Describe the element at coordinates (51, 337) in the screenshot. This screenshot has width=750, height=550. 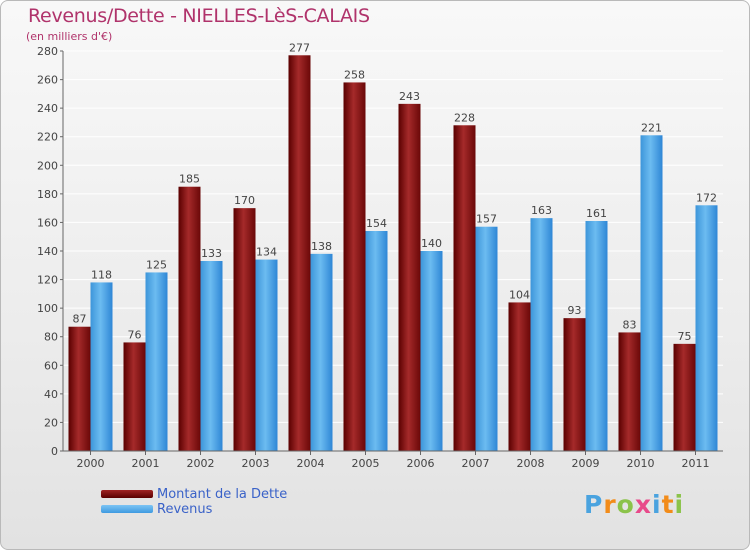
I see `y-tick-label: 80` at that location.